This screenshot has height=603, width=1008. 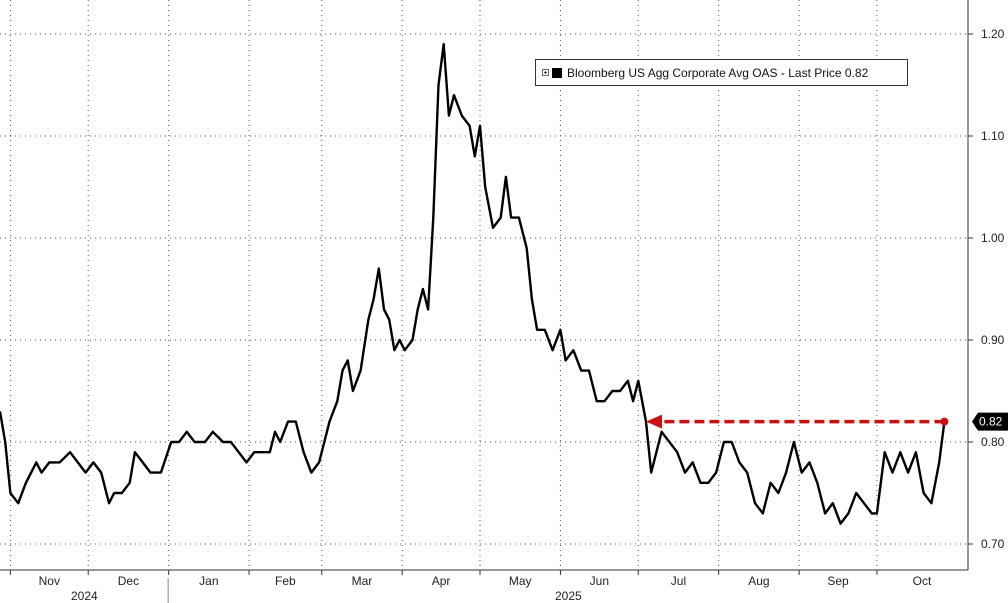 What do you see at coordinates (545, 72) in the screenshot?
I see `expand-toggle-icon` at bounding box center [545, 72].